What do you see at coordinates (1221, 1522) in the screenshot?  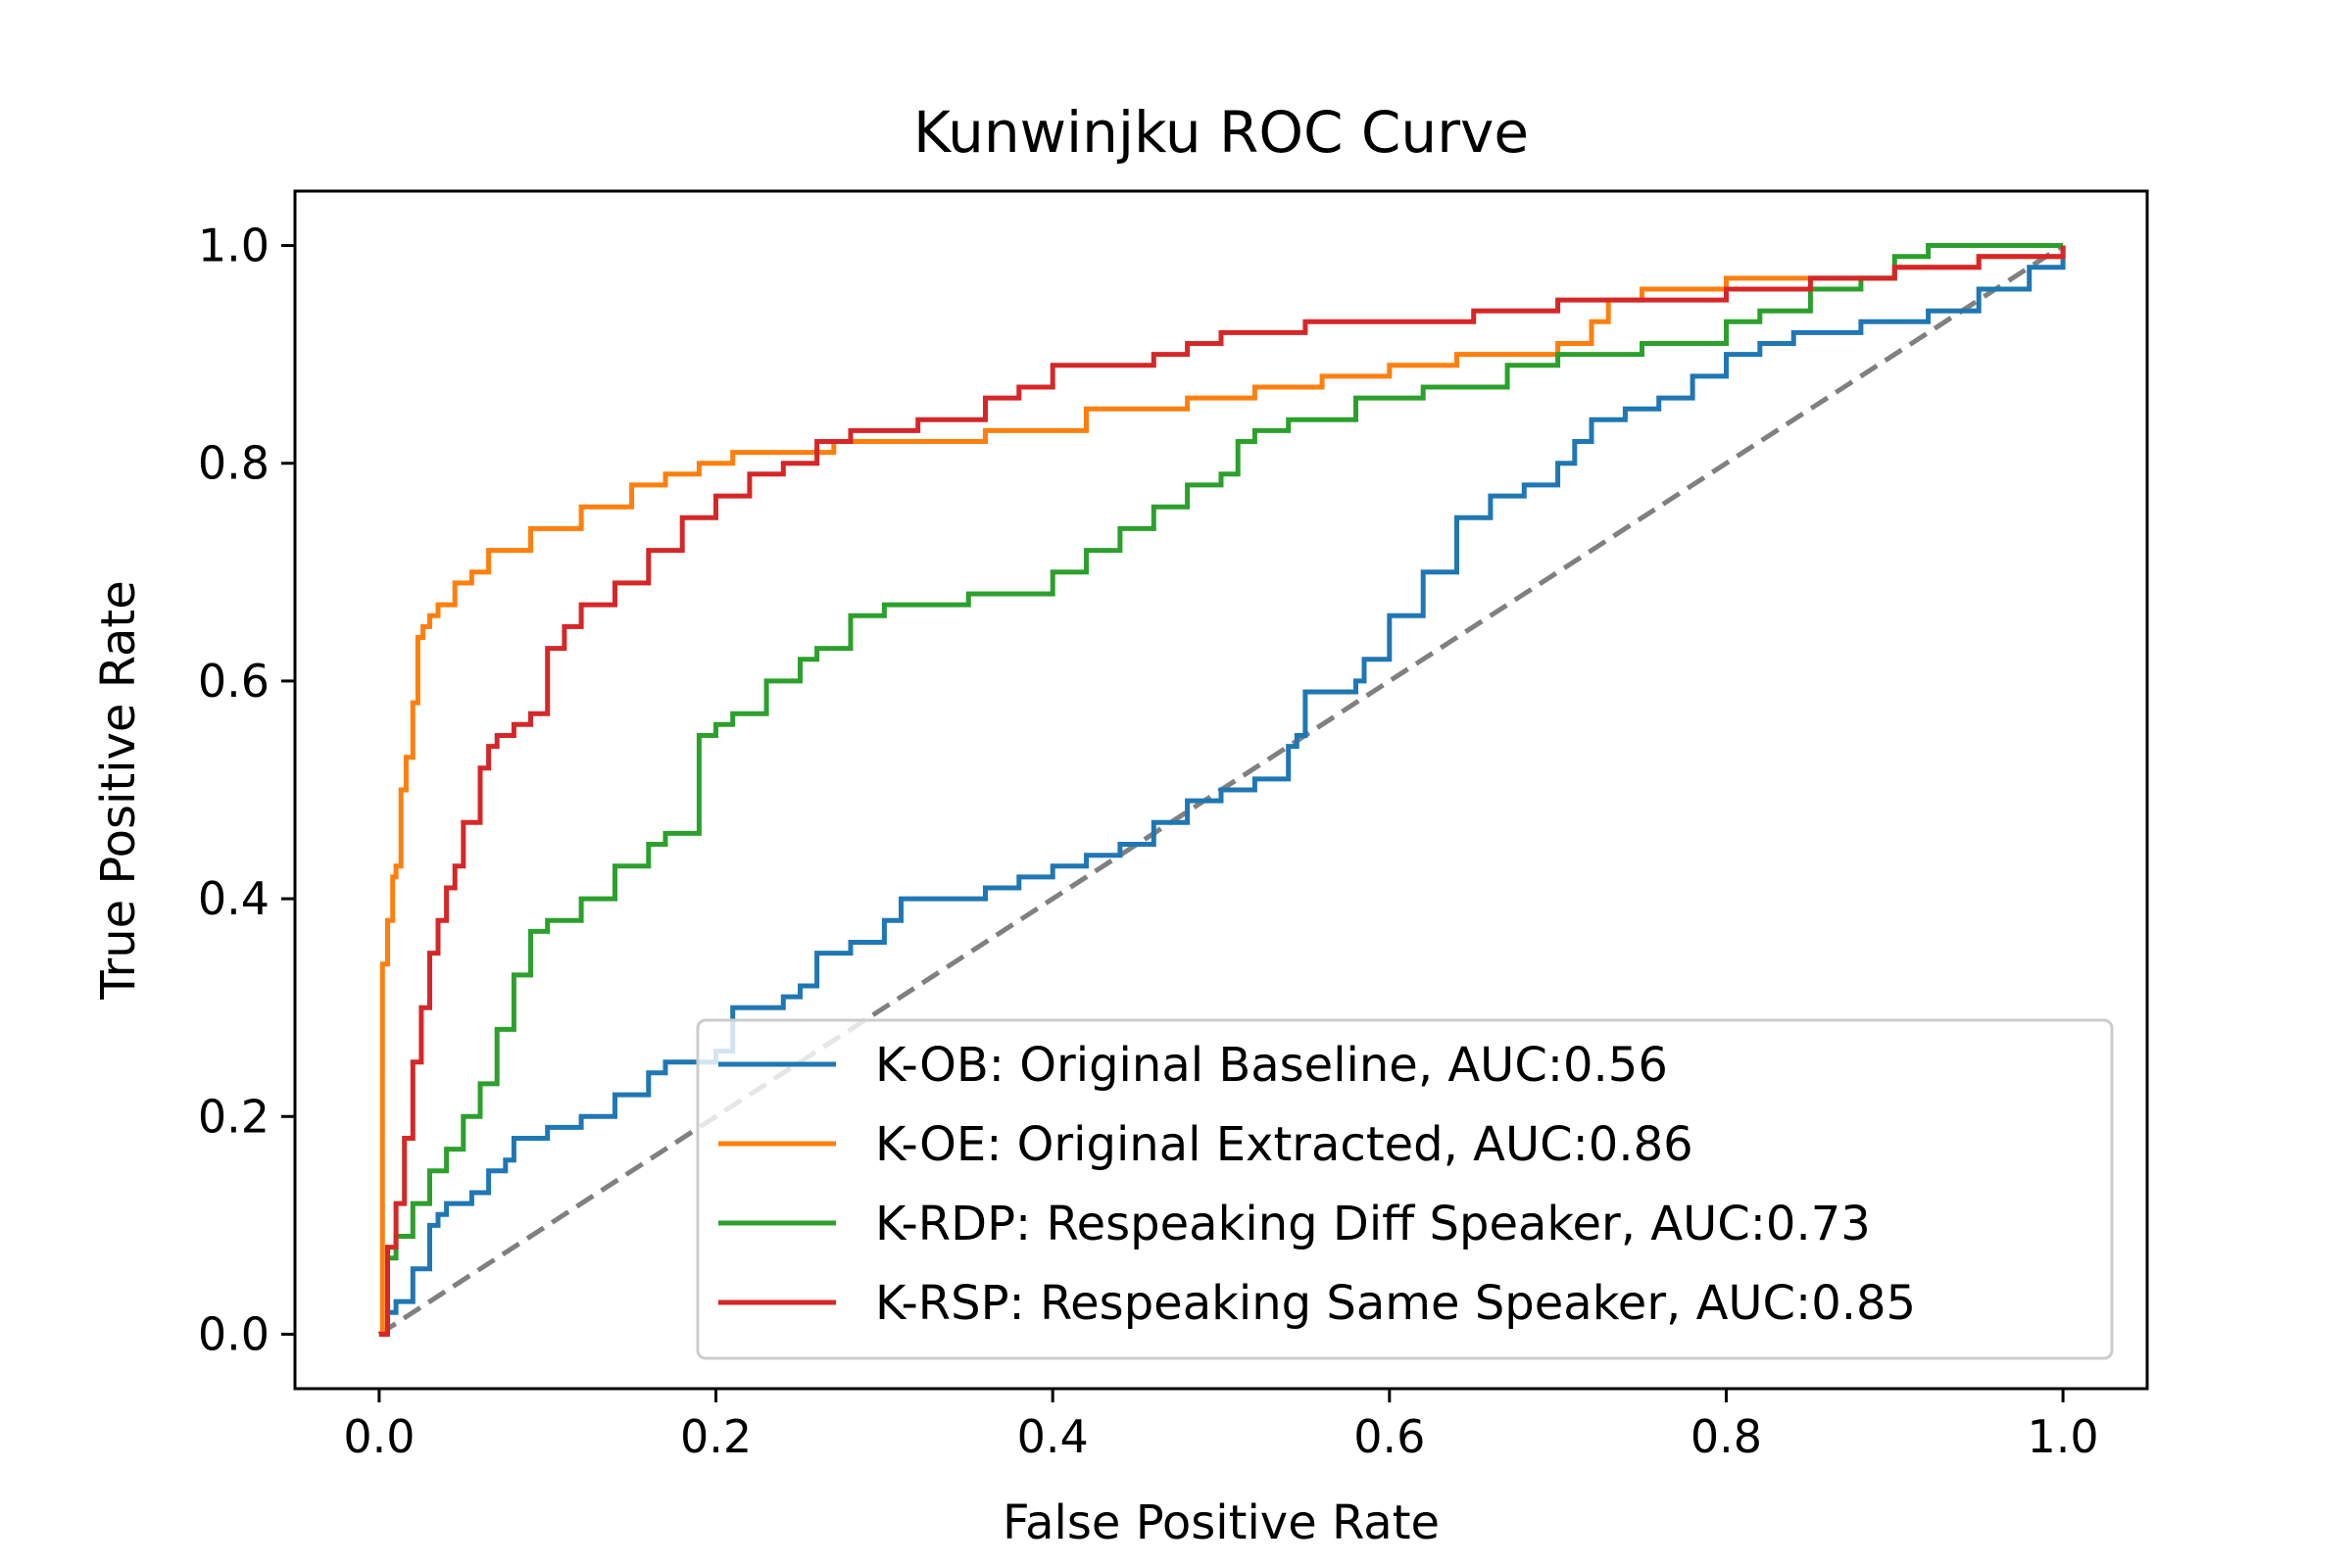 I see `x-axis-label: False Positive Rate` at bounding box center [1221, 1522].